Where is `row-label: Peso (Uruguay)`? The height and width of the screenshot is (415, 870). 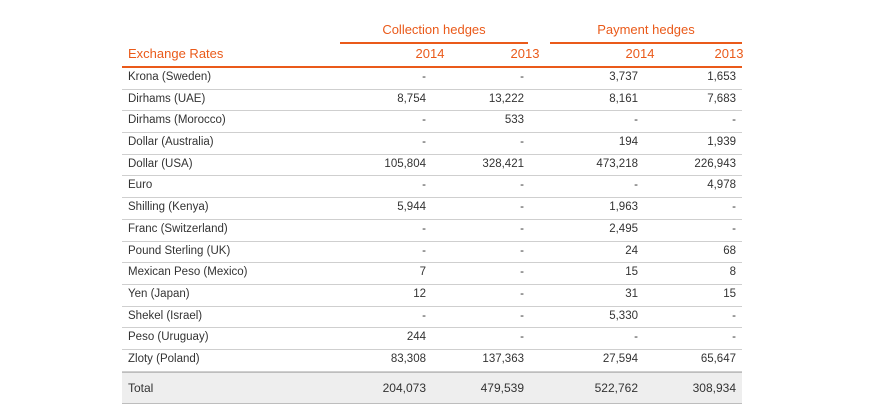 row-label: Peso (Uruguay) is located at coordinates (168, 337).